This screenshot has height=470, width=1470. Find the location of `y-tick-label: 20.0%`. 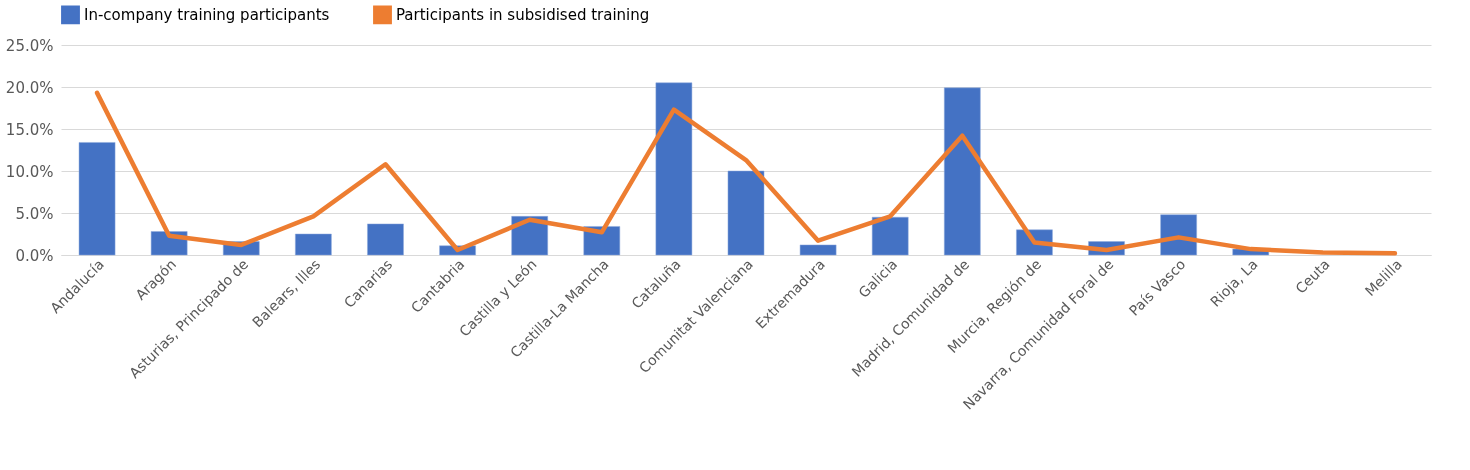

y-tick-label: 20.0% is located at coordinates (29, 87).